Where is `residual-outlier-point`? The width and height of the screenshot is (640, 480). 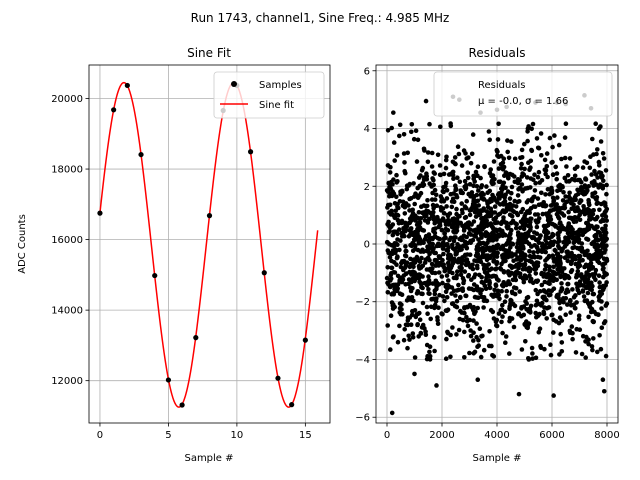
residual-outlier-point is located at coordinates (603, 379).